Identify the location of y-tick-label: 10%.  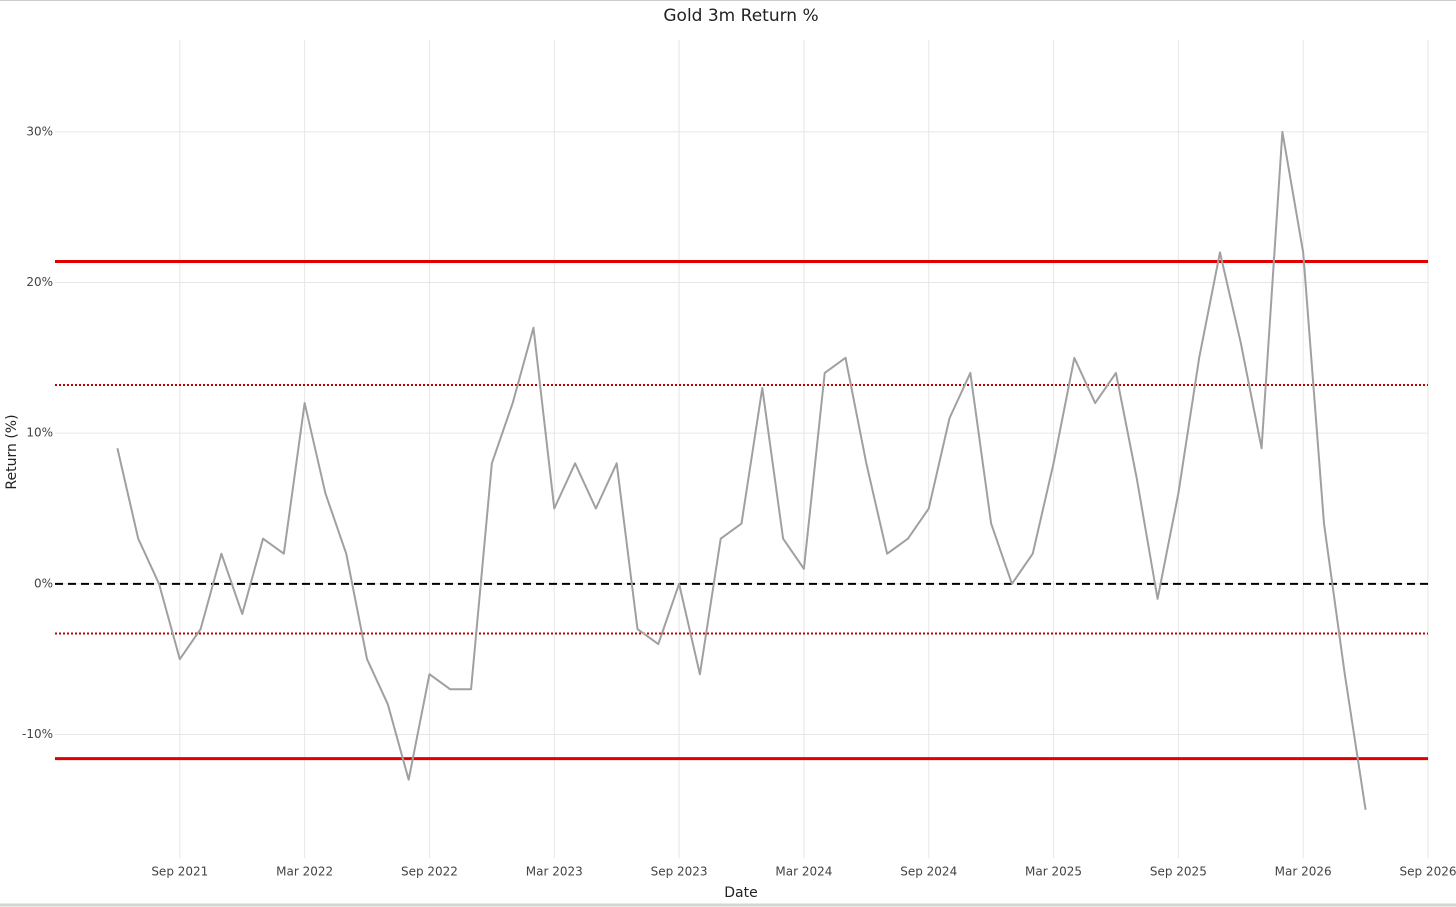
(39, 433).